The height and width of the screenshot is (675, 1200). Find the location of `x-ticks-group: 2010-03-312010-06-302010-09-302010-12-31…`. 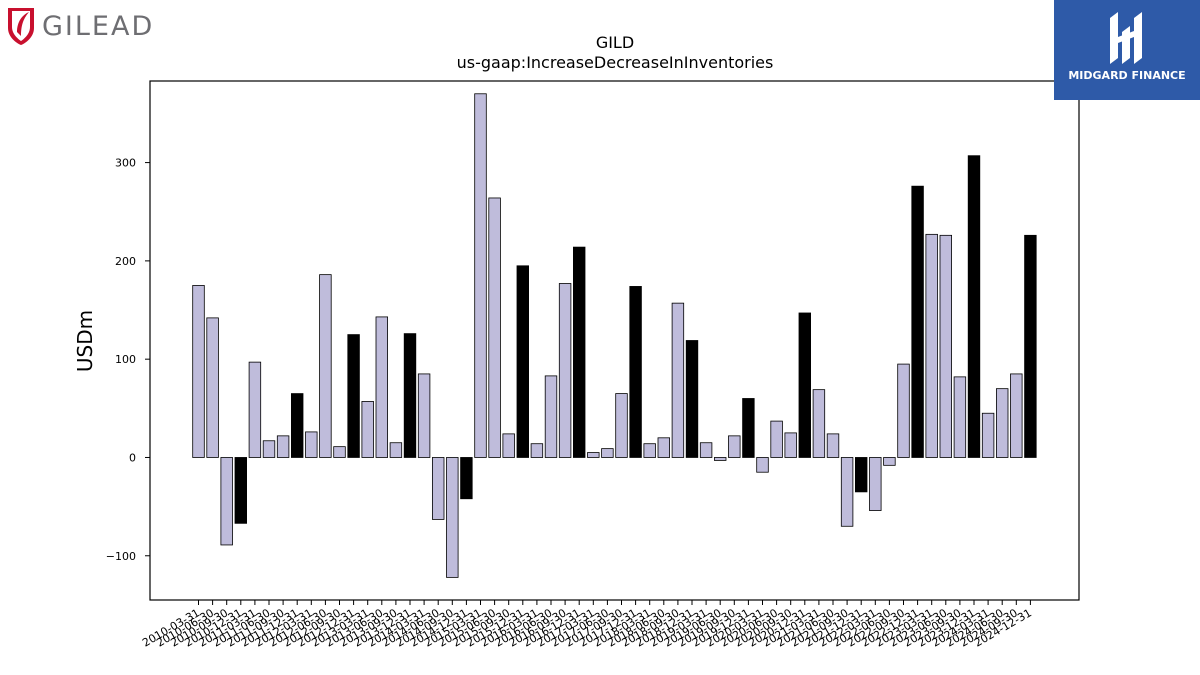

x-ticks-group: 2010-03-312010-06-302010-09-302010-12-31… is located at coordinates (587, 625).